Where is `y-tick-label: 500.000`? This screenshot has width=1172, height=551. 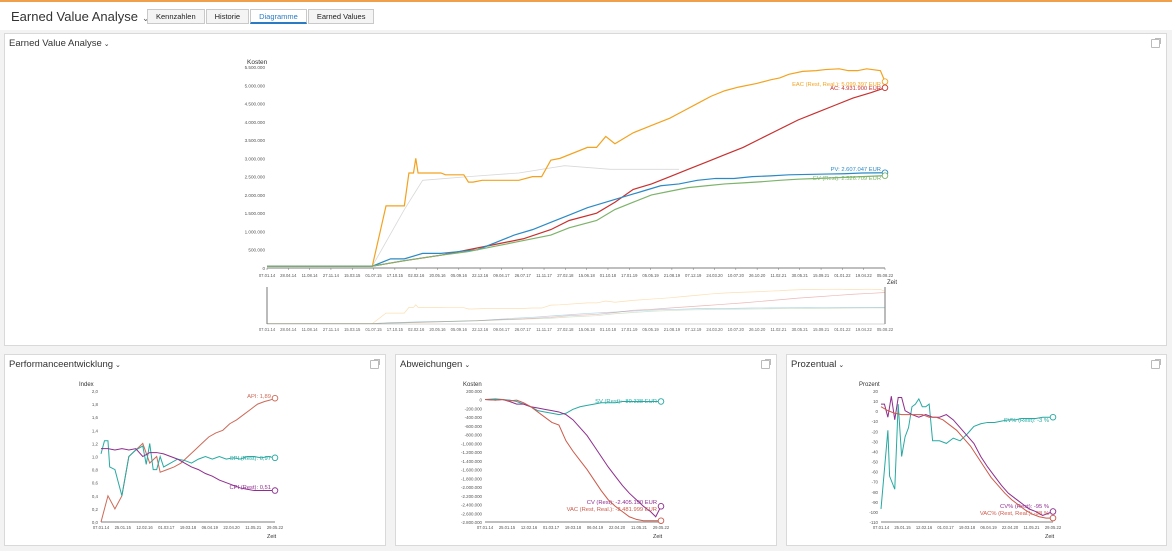 y-tick-label: 500.000 is located at coordinates (256, 250).